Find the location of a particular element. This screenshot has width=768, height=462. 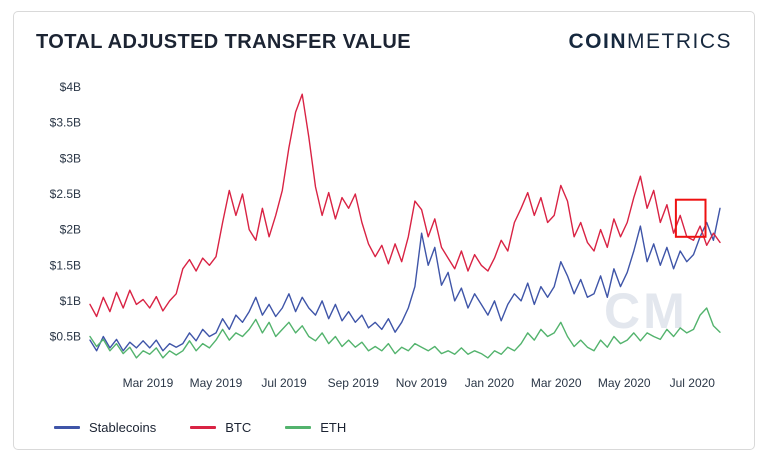

legend-item-btc: BTC is located at coordinates (220, 427).